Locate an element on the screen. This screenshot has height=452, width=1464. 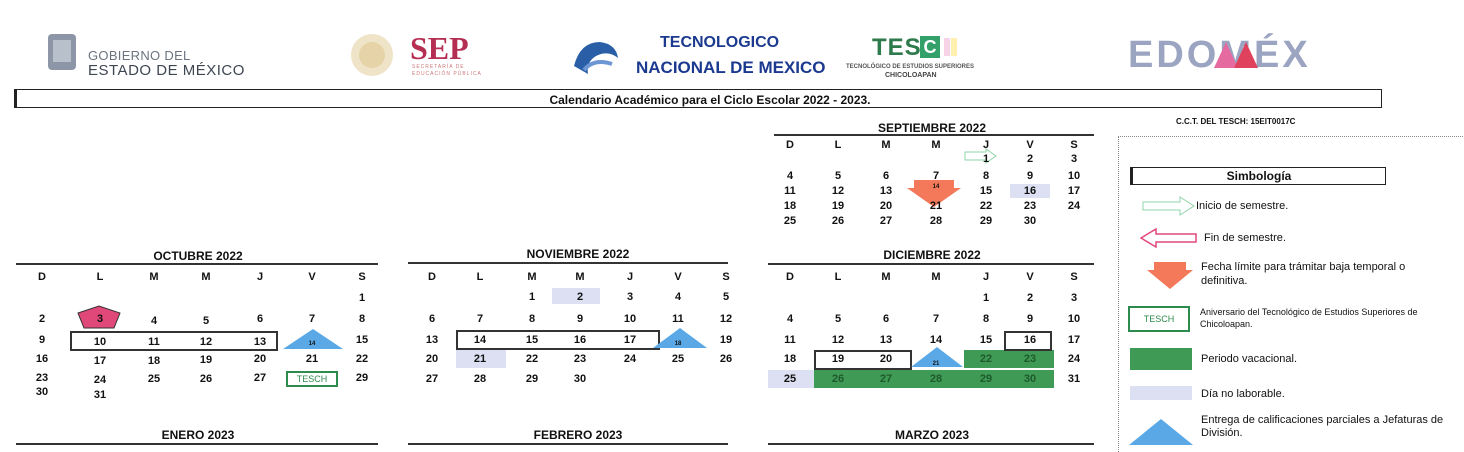
month-title-diciembre: DICIEMBRE 2022 is located at coordinates (932, 255).